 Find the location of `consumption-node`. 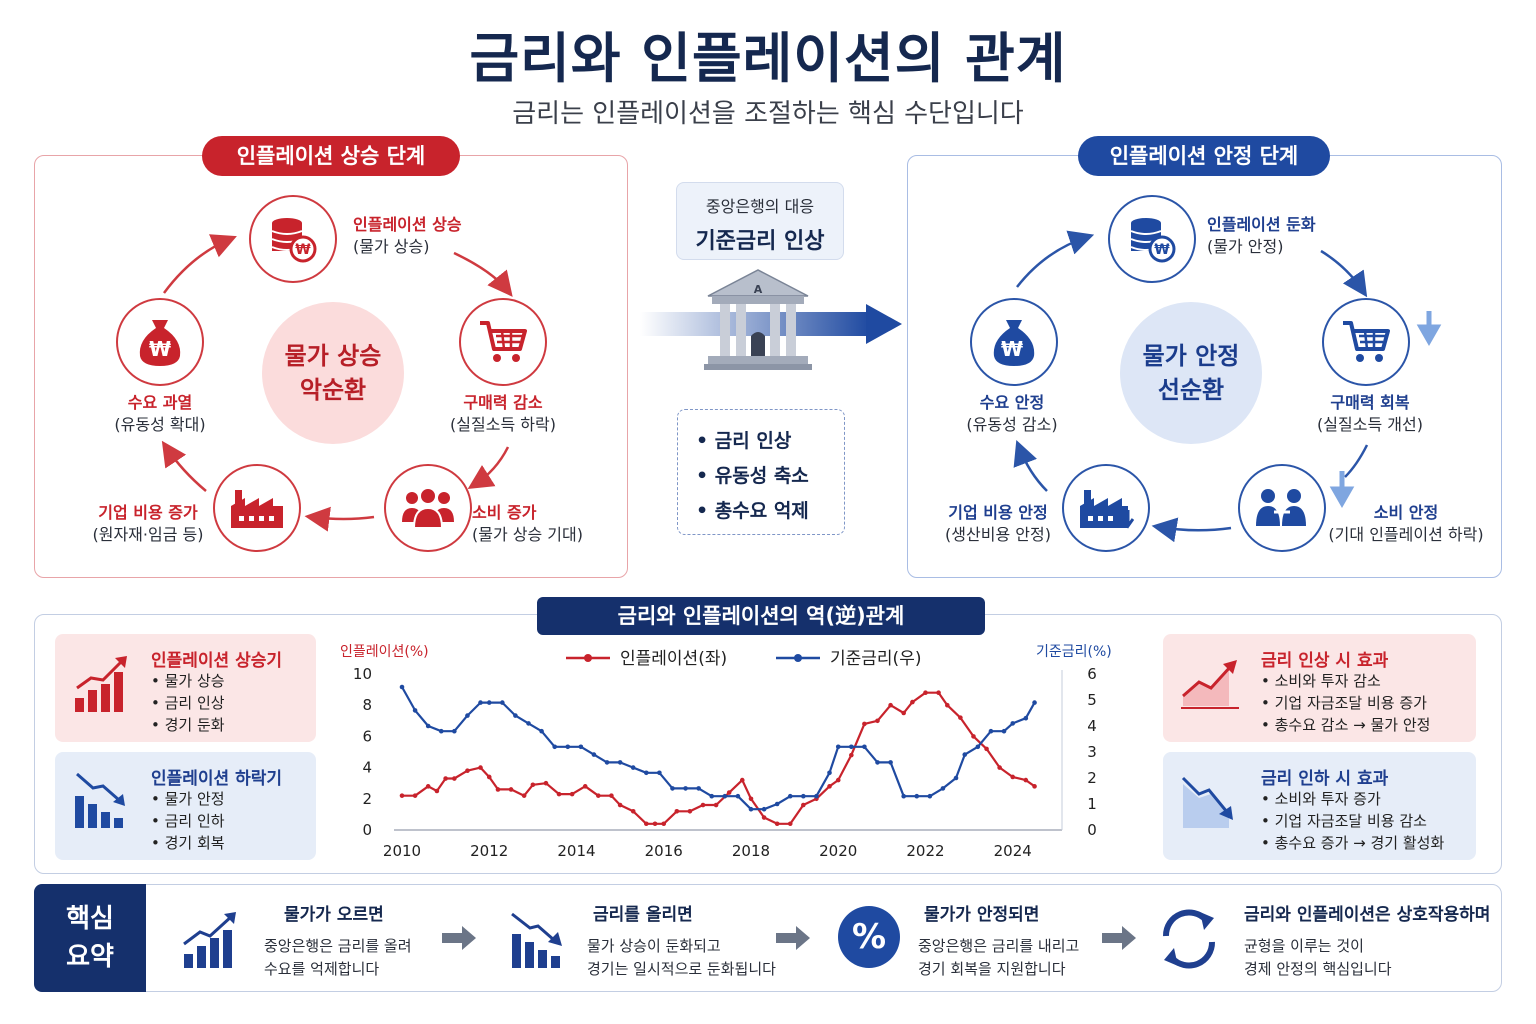

consumption-node is located at coordinates (428, 508).